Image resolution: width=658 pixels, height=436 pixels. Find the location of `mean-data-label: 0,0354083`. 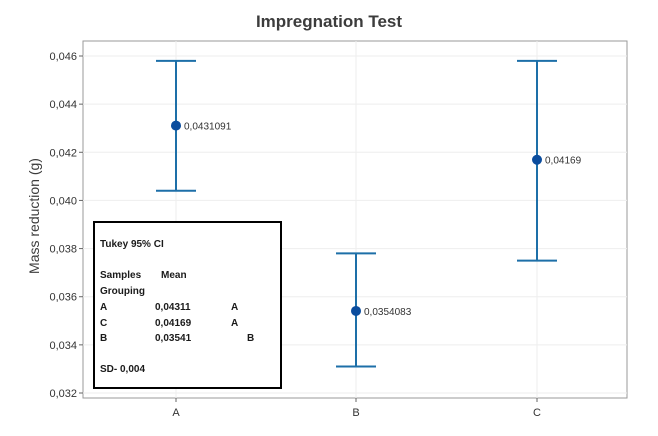

mean-data-label: 0,0354083 is located at coordinates (388, 312).